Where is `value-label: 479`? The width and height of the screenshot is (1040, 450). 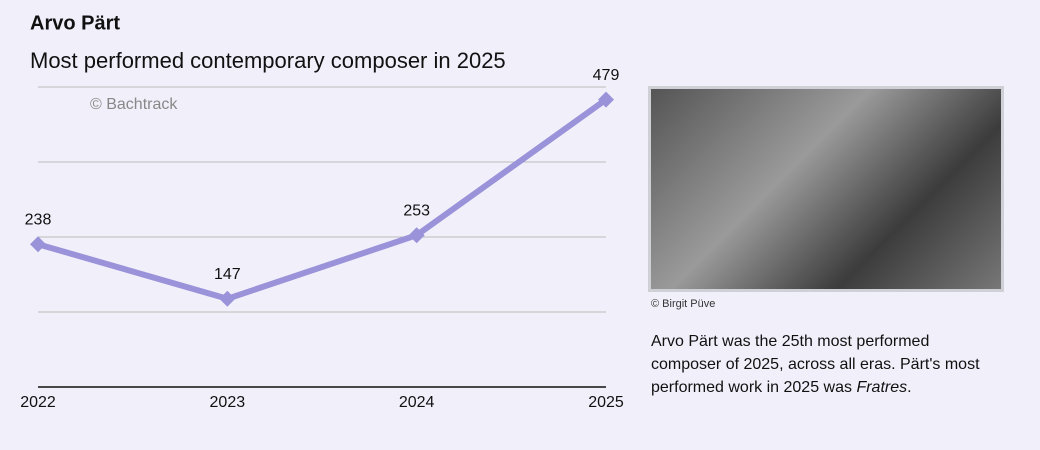 value-label: 479 is located at coordinates (606, 75).